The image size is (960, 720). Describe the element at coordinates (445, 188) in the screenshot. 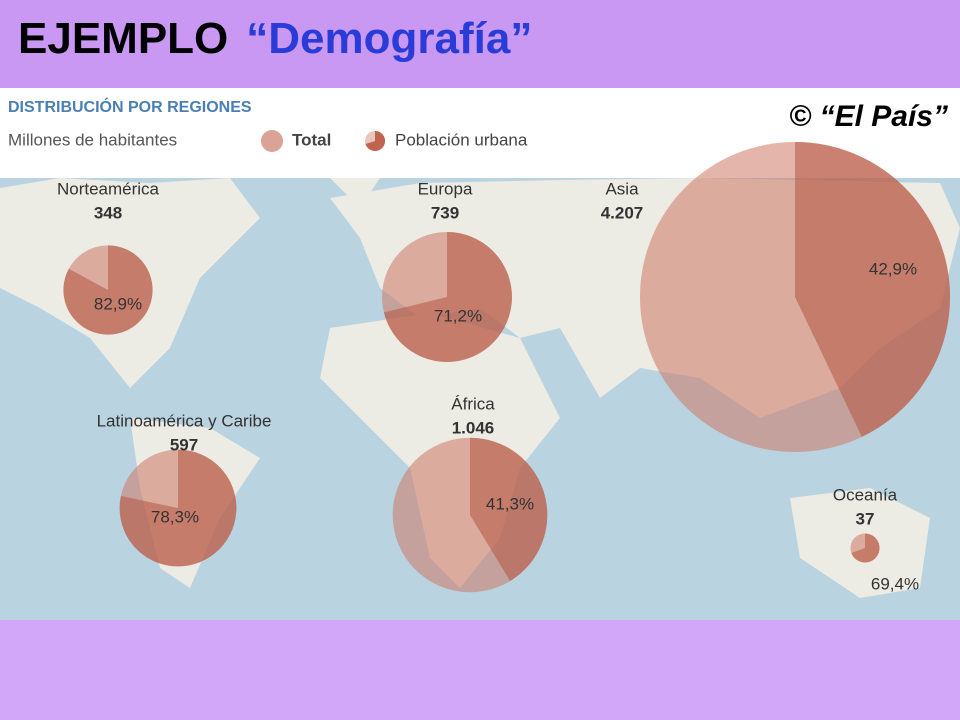

I see `region-name: Europa` at that location.